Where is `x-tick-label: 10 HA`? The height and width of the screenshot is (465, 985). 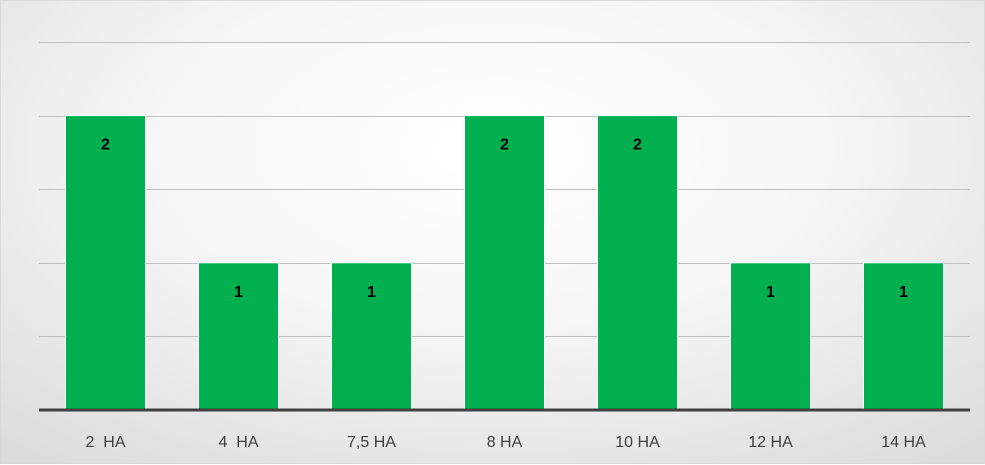
x-tick-label: 10 HA is located at coordinates (637, 442).